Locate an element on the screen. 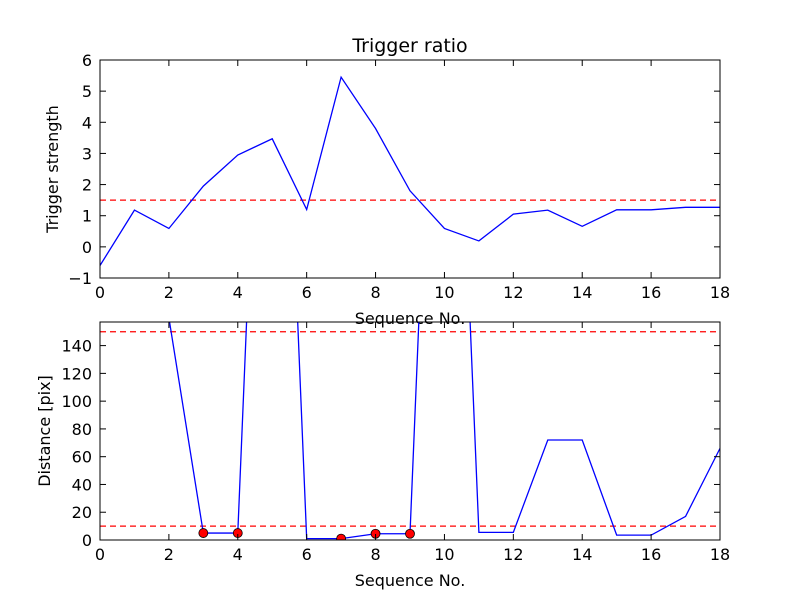 This screenshot has width=800, height=600. y-tick-label: 140 is located at coordinates (76, 346).